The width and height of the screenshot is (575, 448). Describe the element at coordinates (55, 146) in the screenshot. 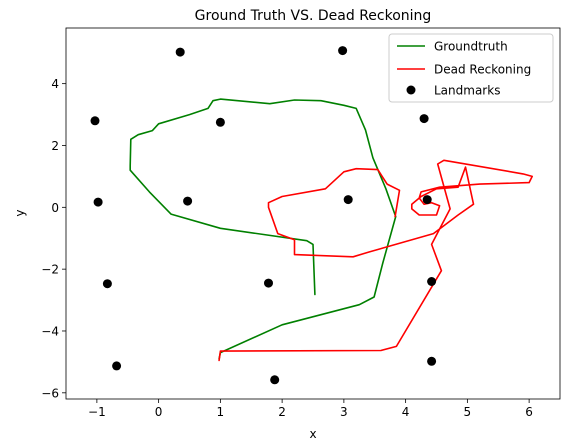

I see `y-tick-label: 2` at that location.